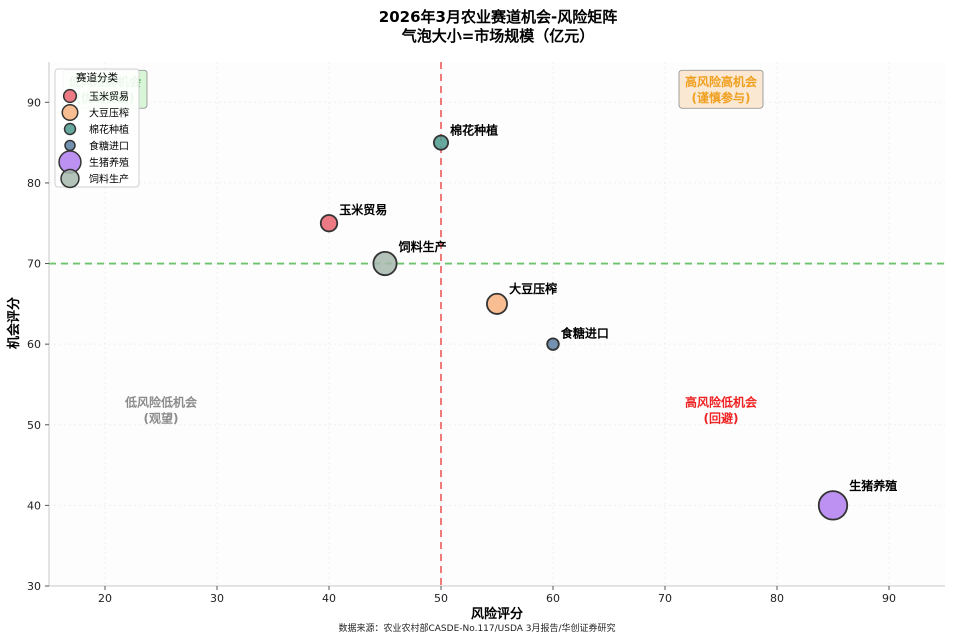 Image resolution: width=953 pixels, height=641 pixels. I want to click on y-tick-label: 90, so click(34, 102).